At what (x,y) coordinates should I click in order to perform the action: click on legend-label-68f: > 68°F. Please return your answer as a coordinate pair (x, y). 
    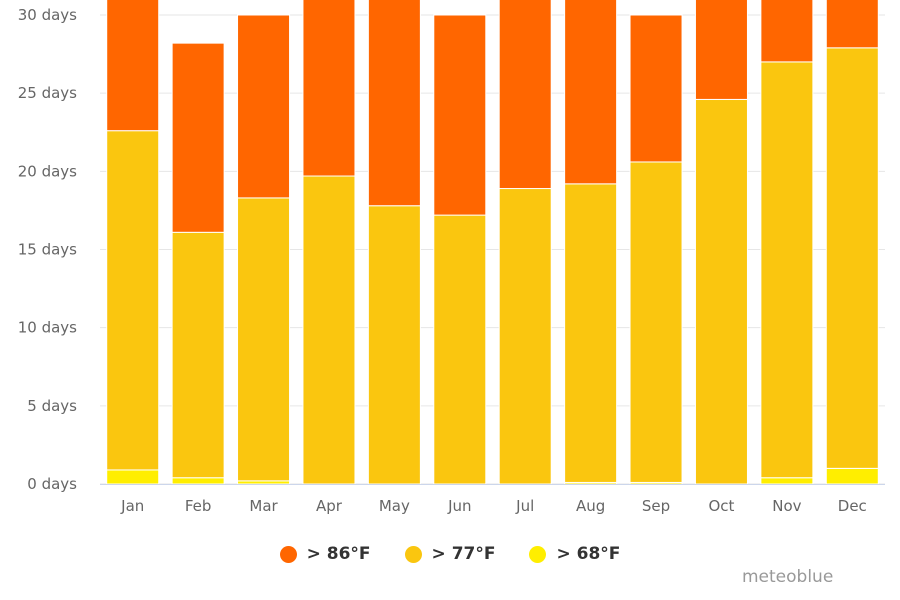
    Looking at the image, I should click on (588, 554).